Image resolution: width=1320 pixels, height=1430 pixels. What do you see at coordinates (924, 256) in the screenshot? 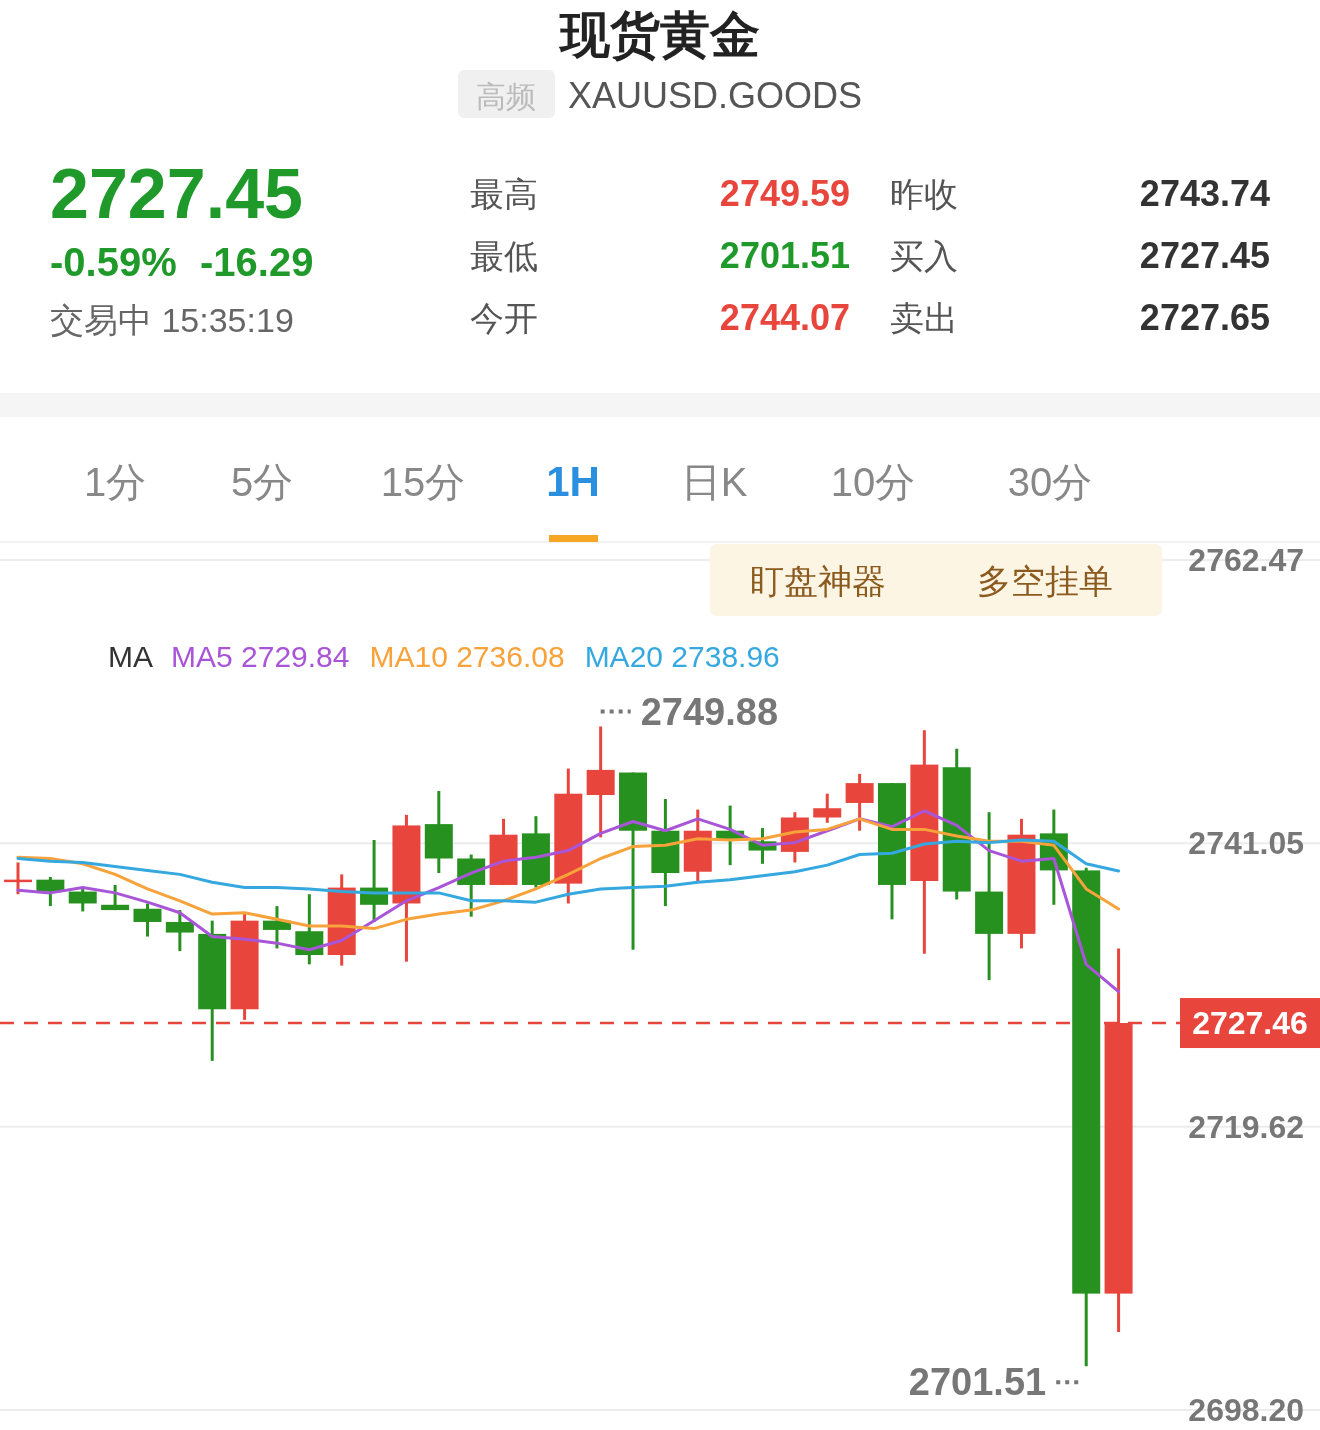
I see `text: 买入` at bounding box center [924, 256].